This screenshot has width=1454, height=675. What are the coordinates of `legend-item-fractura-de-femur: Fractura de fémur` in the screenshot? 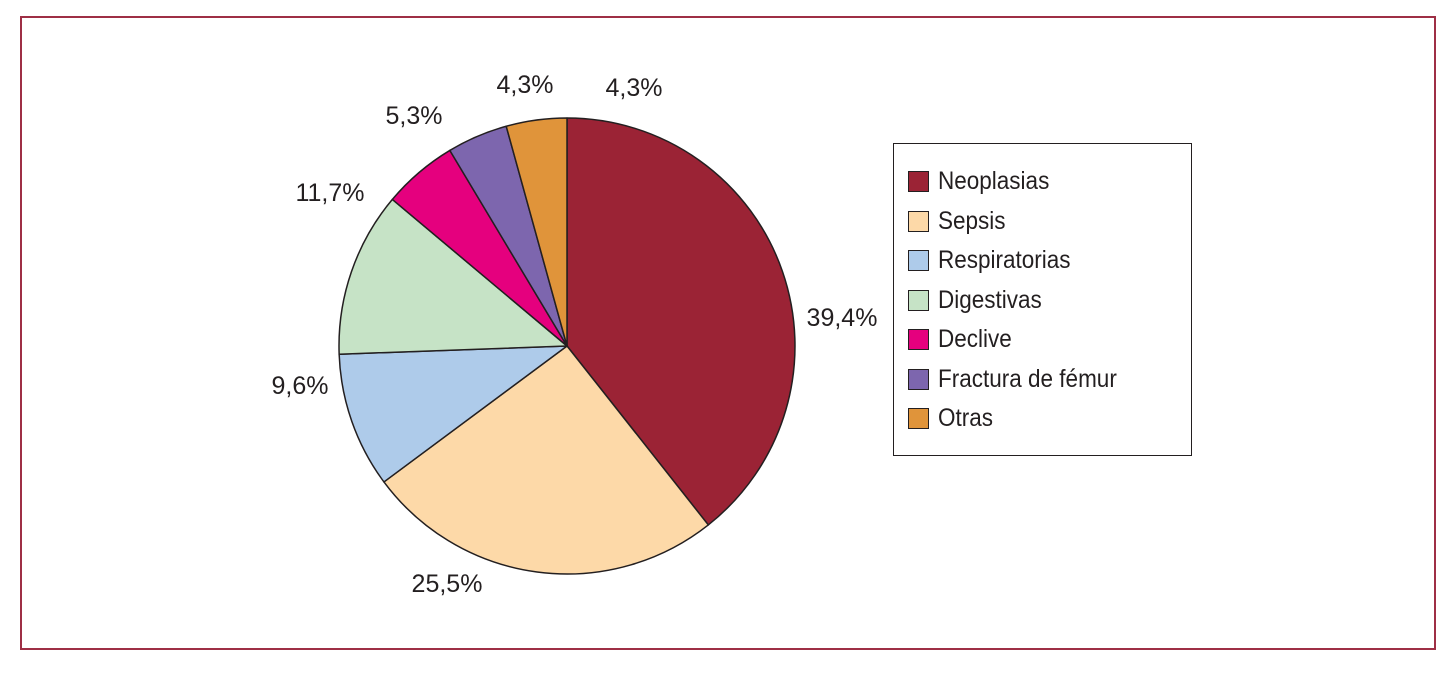 It's located at (1022, 379).